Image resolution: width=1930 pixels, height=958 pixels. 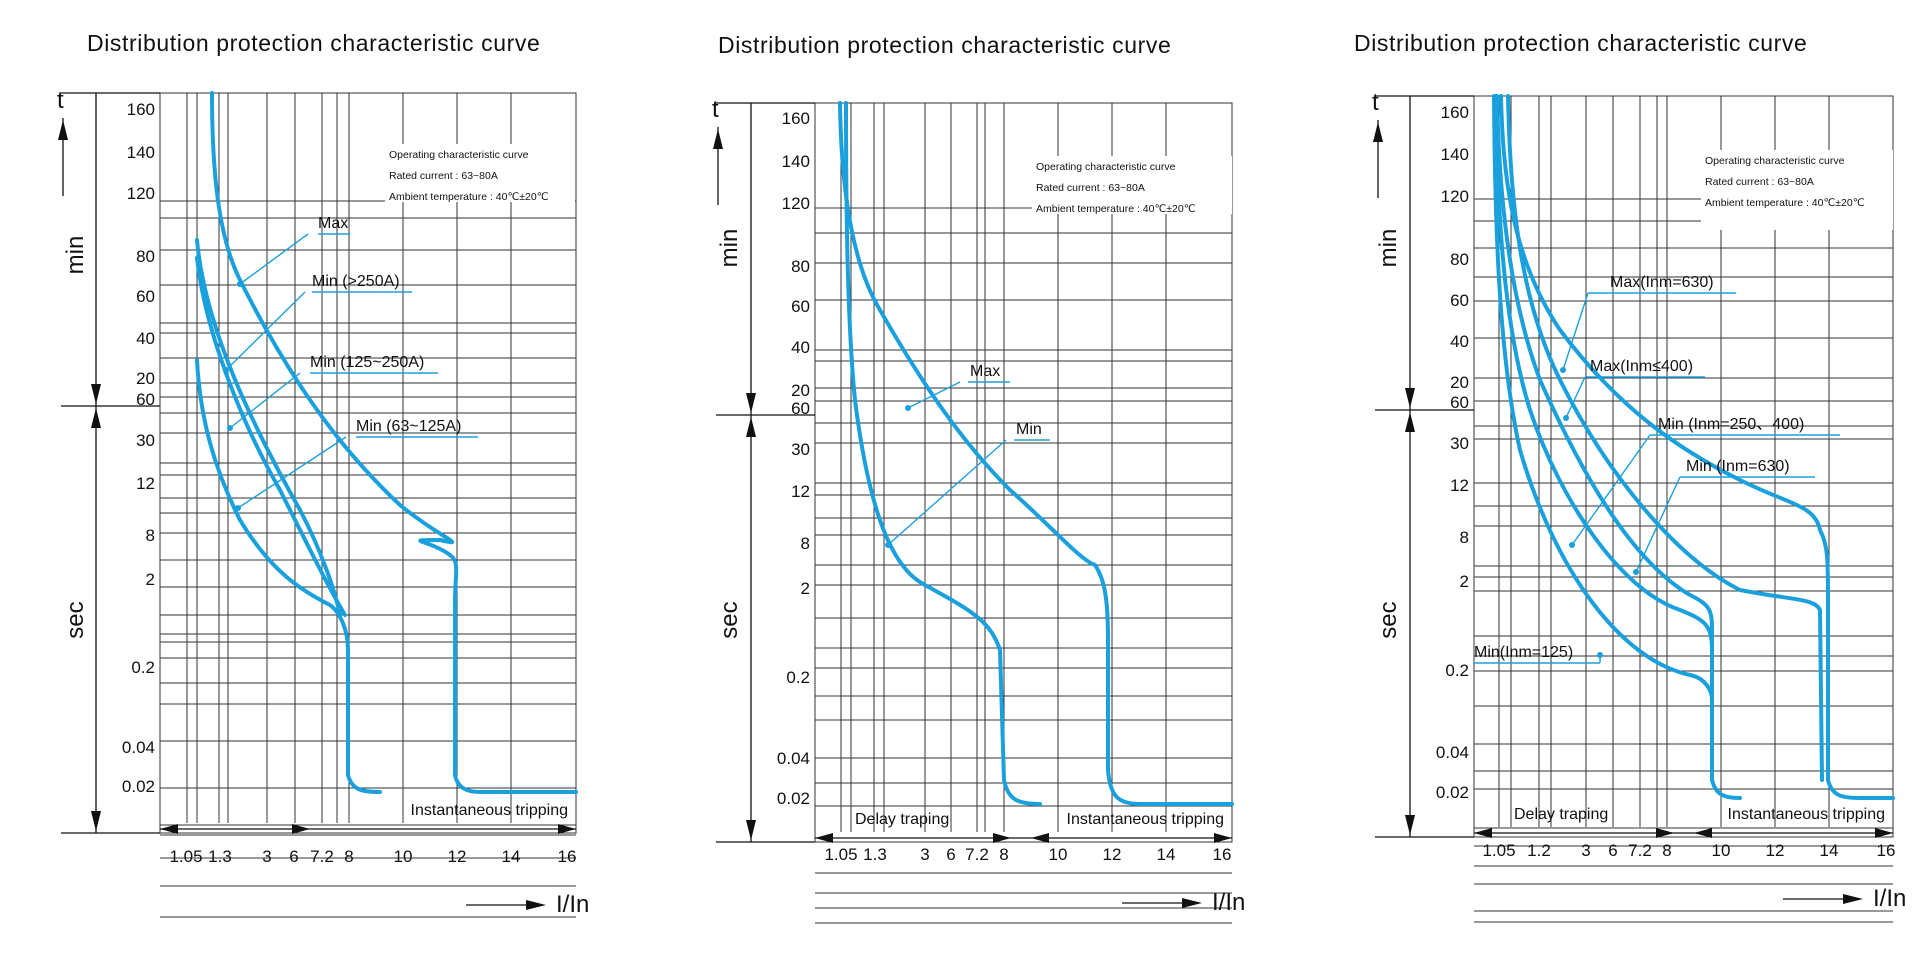 What do you see at coordinates (1116, 209) in the screenshot?
I see `note-line: Ambient temperature : 40℃±20℃` at bounding box center [1116, 209].